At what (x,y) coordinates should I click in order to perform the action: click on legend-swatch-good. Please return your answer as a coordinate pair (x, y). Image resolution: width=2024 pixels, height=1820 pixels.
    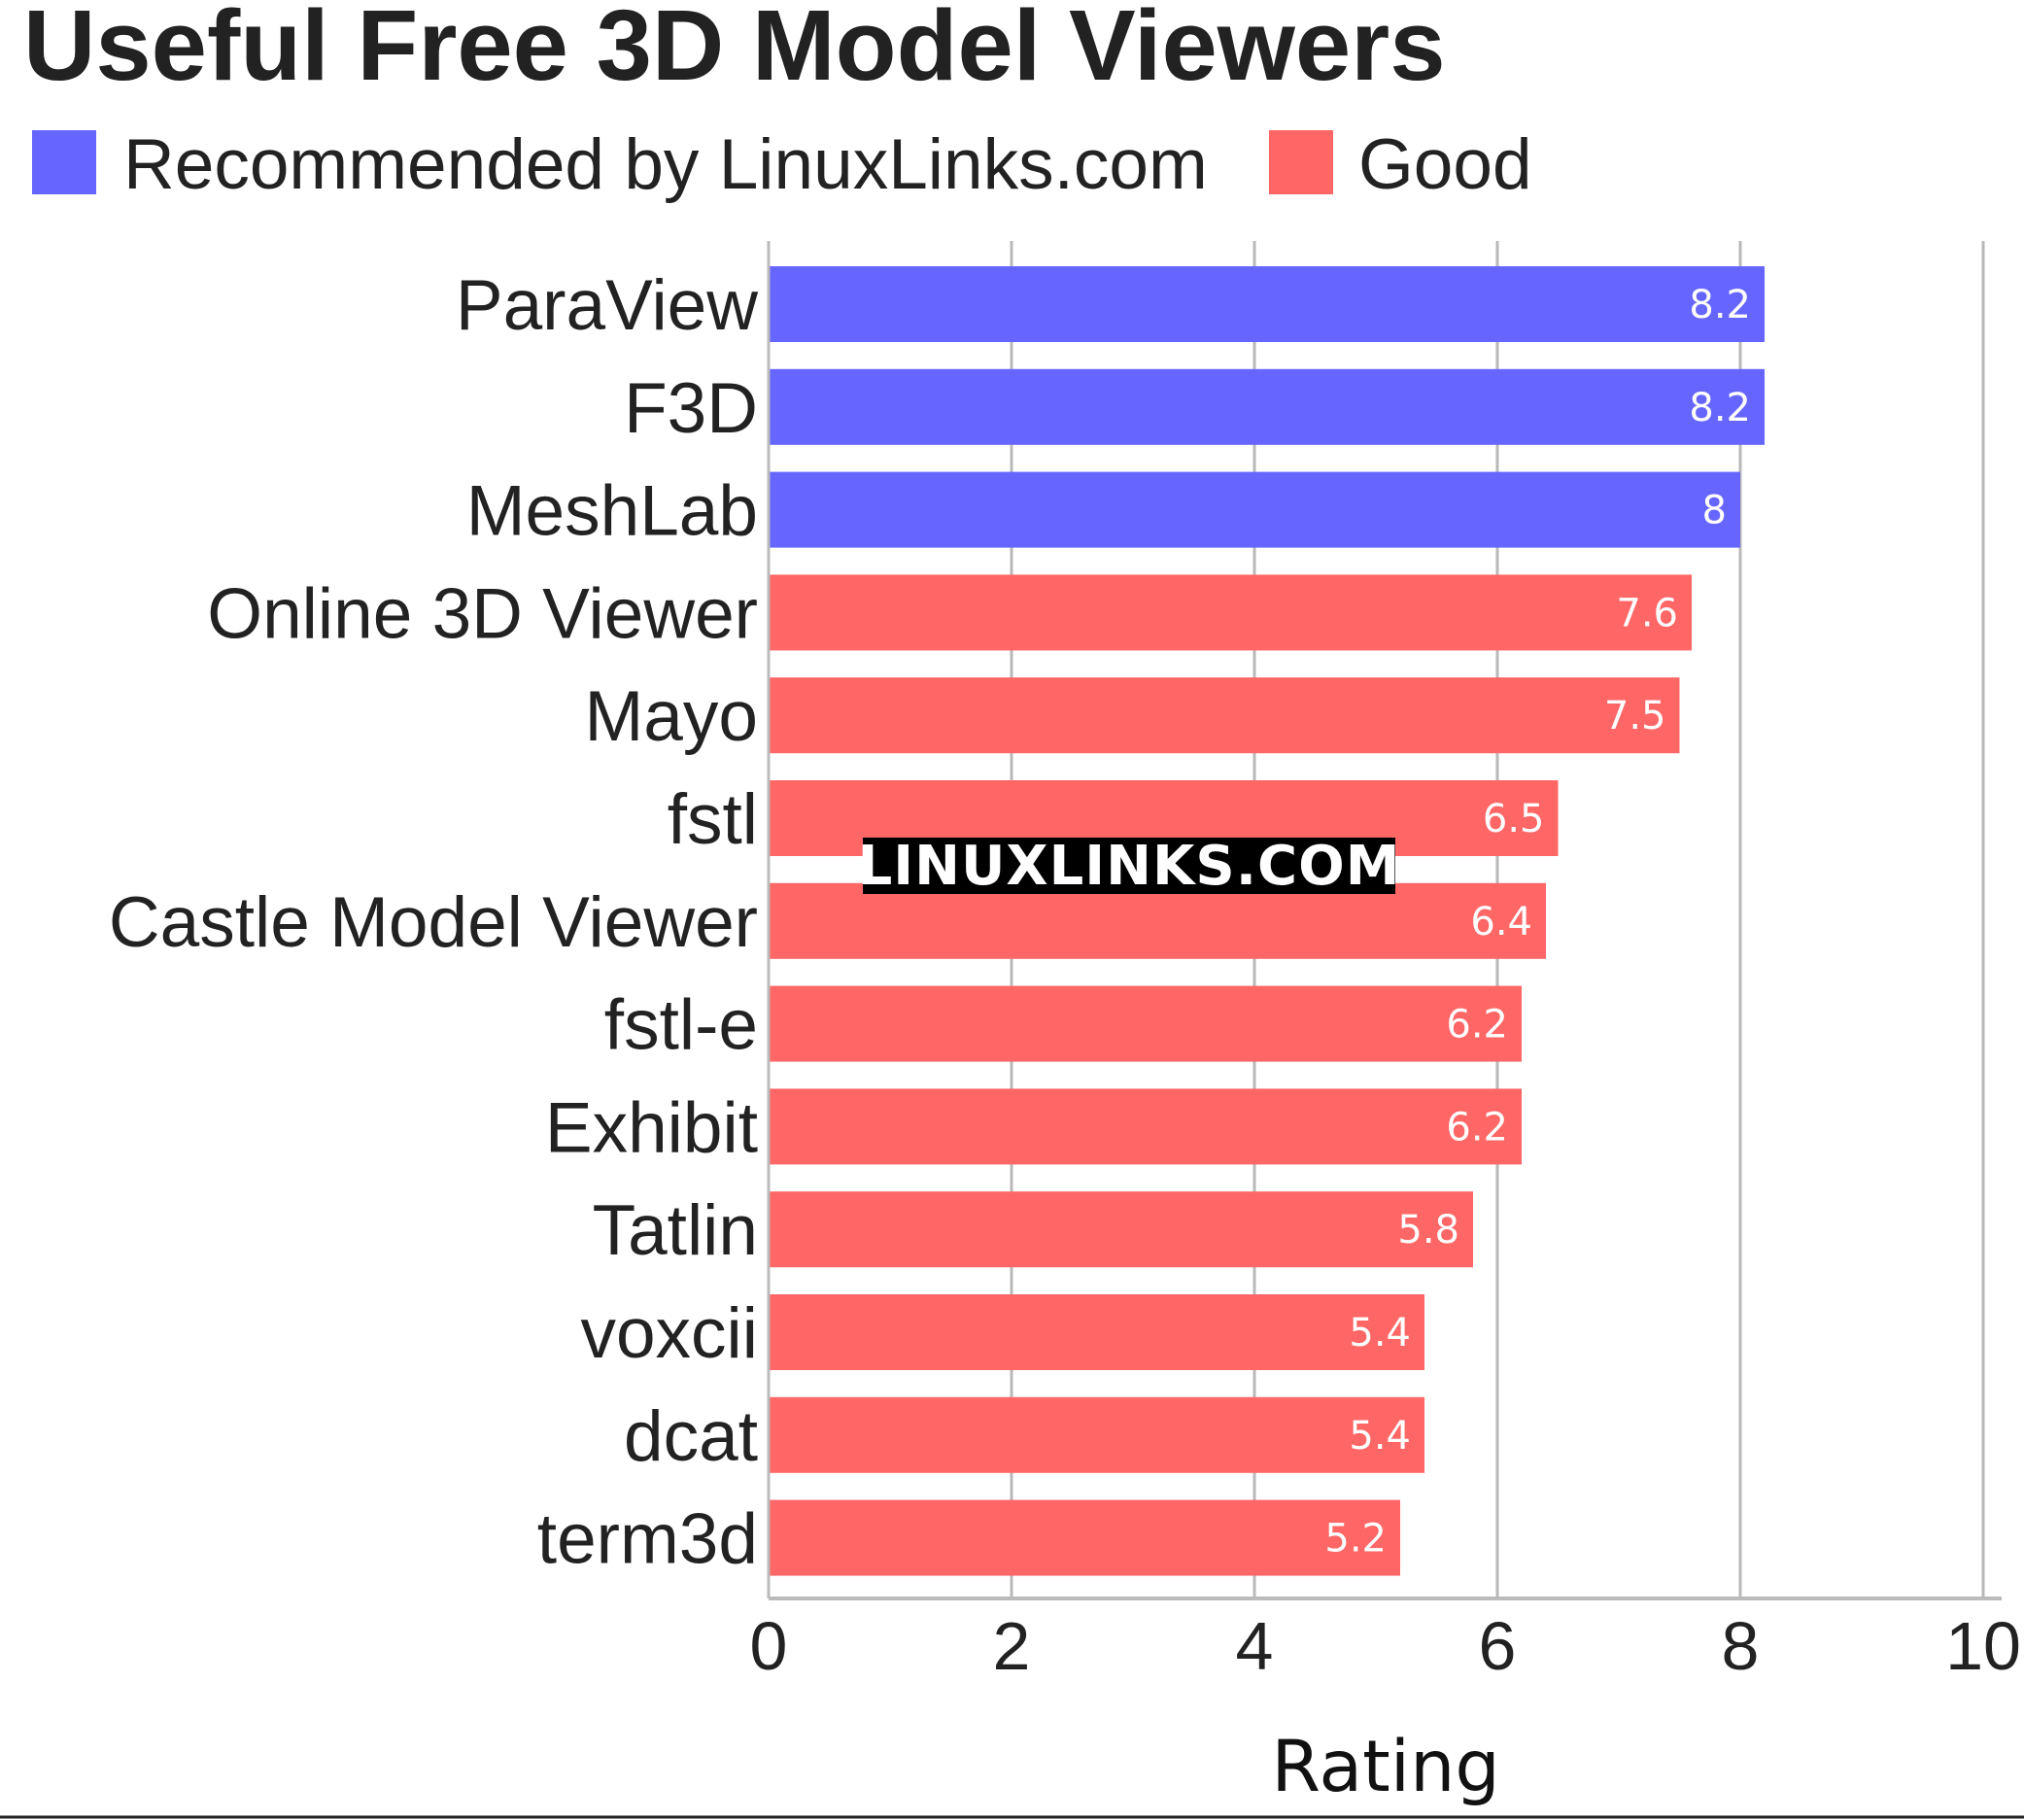
    Looking at the image, I should click on (1301, 162).